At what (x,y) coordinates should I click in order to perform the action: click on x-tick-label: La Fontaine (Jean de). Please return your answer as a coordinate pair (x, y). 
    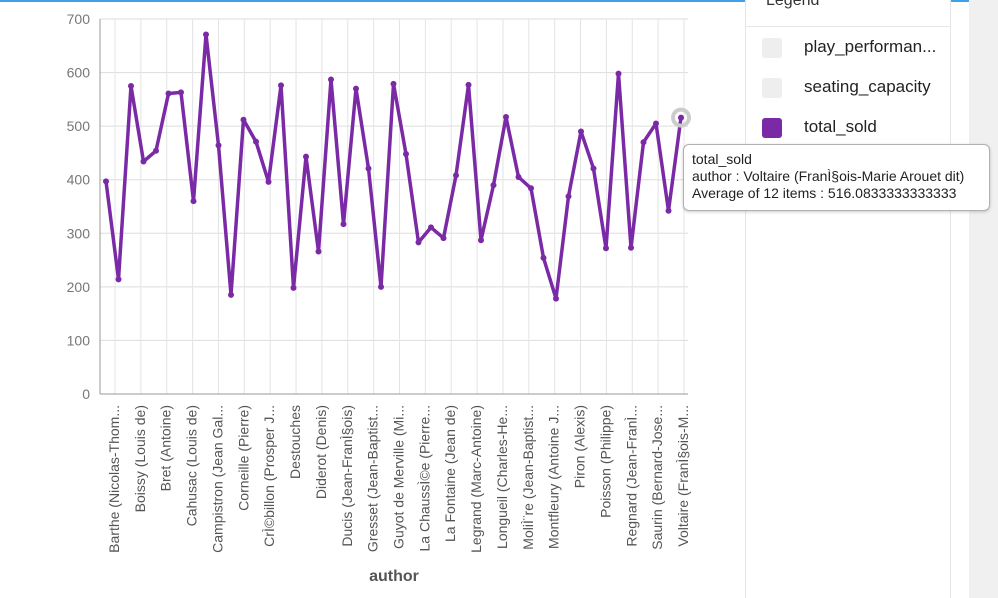
    Looking at the image, I should click on (450, 473).